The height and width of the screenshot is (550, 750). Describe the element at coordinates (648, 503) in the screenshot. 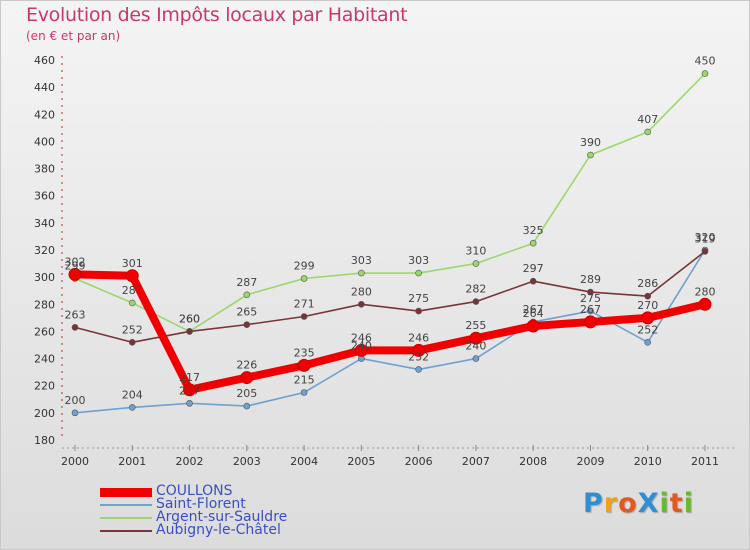

I see `logo-letter: X` at that location.